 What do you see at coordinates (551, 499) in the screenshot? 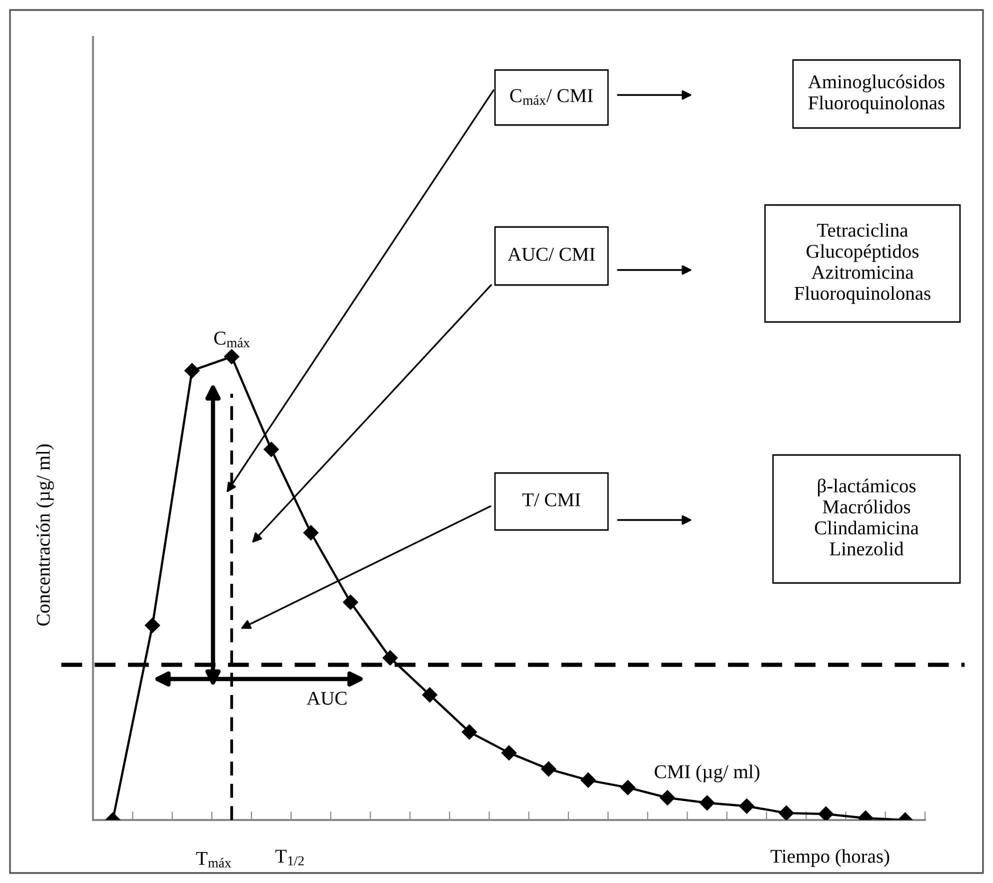
I see `annotation: T/ CMI` at bounding box center [551, 499].